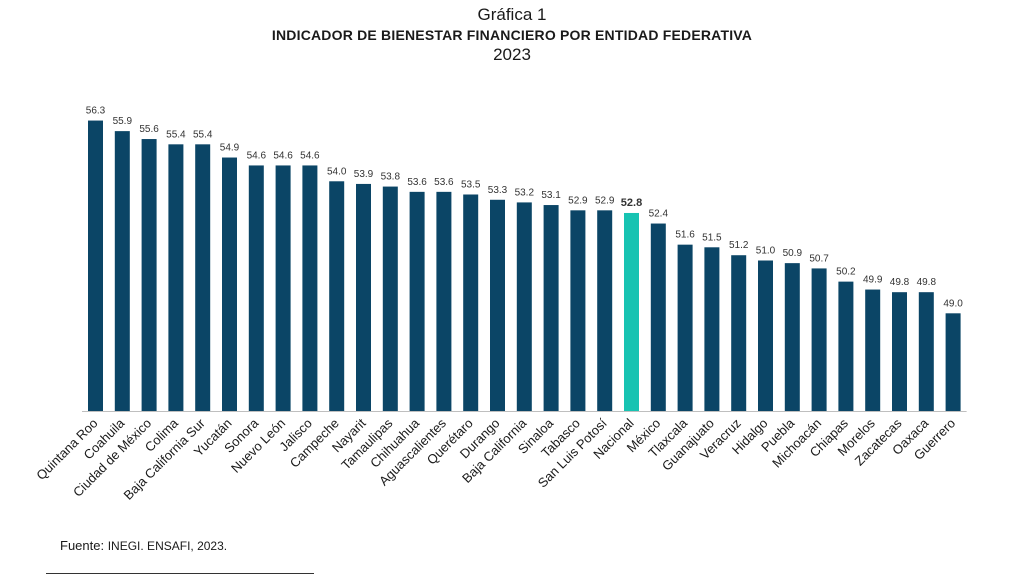 The width and height of the screenshot is (1024, 576). Describe the element at coordinates (900, 282) in the screenshot. I see `value-label-30: 49.8` at that location.